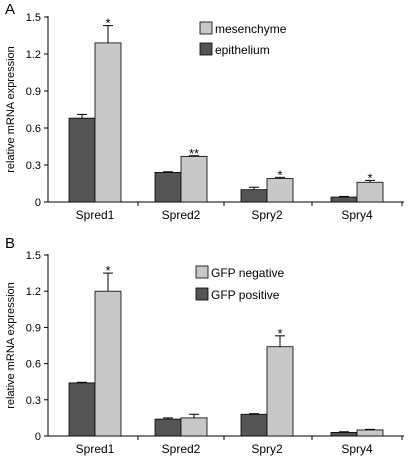 The image size is (411, 456). I want to click on legend-label: epithelium, so click(242, 50).